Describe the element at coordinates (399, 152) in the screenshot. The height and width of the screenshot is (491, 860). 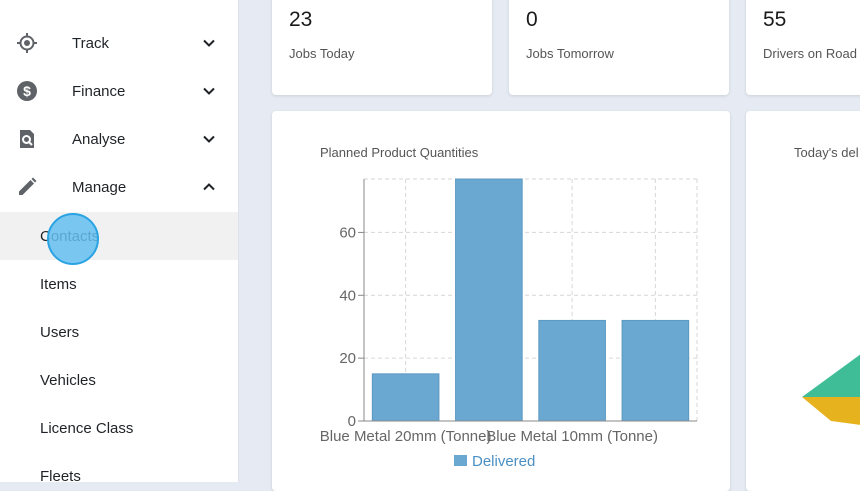
I see `chart-title: Planned Product Quantities` at that location.